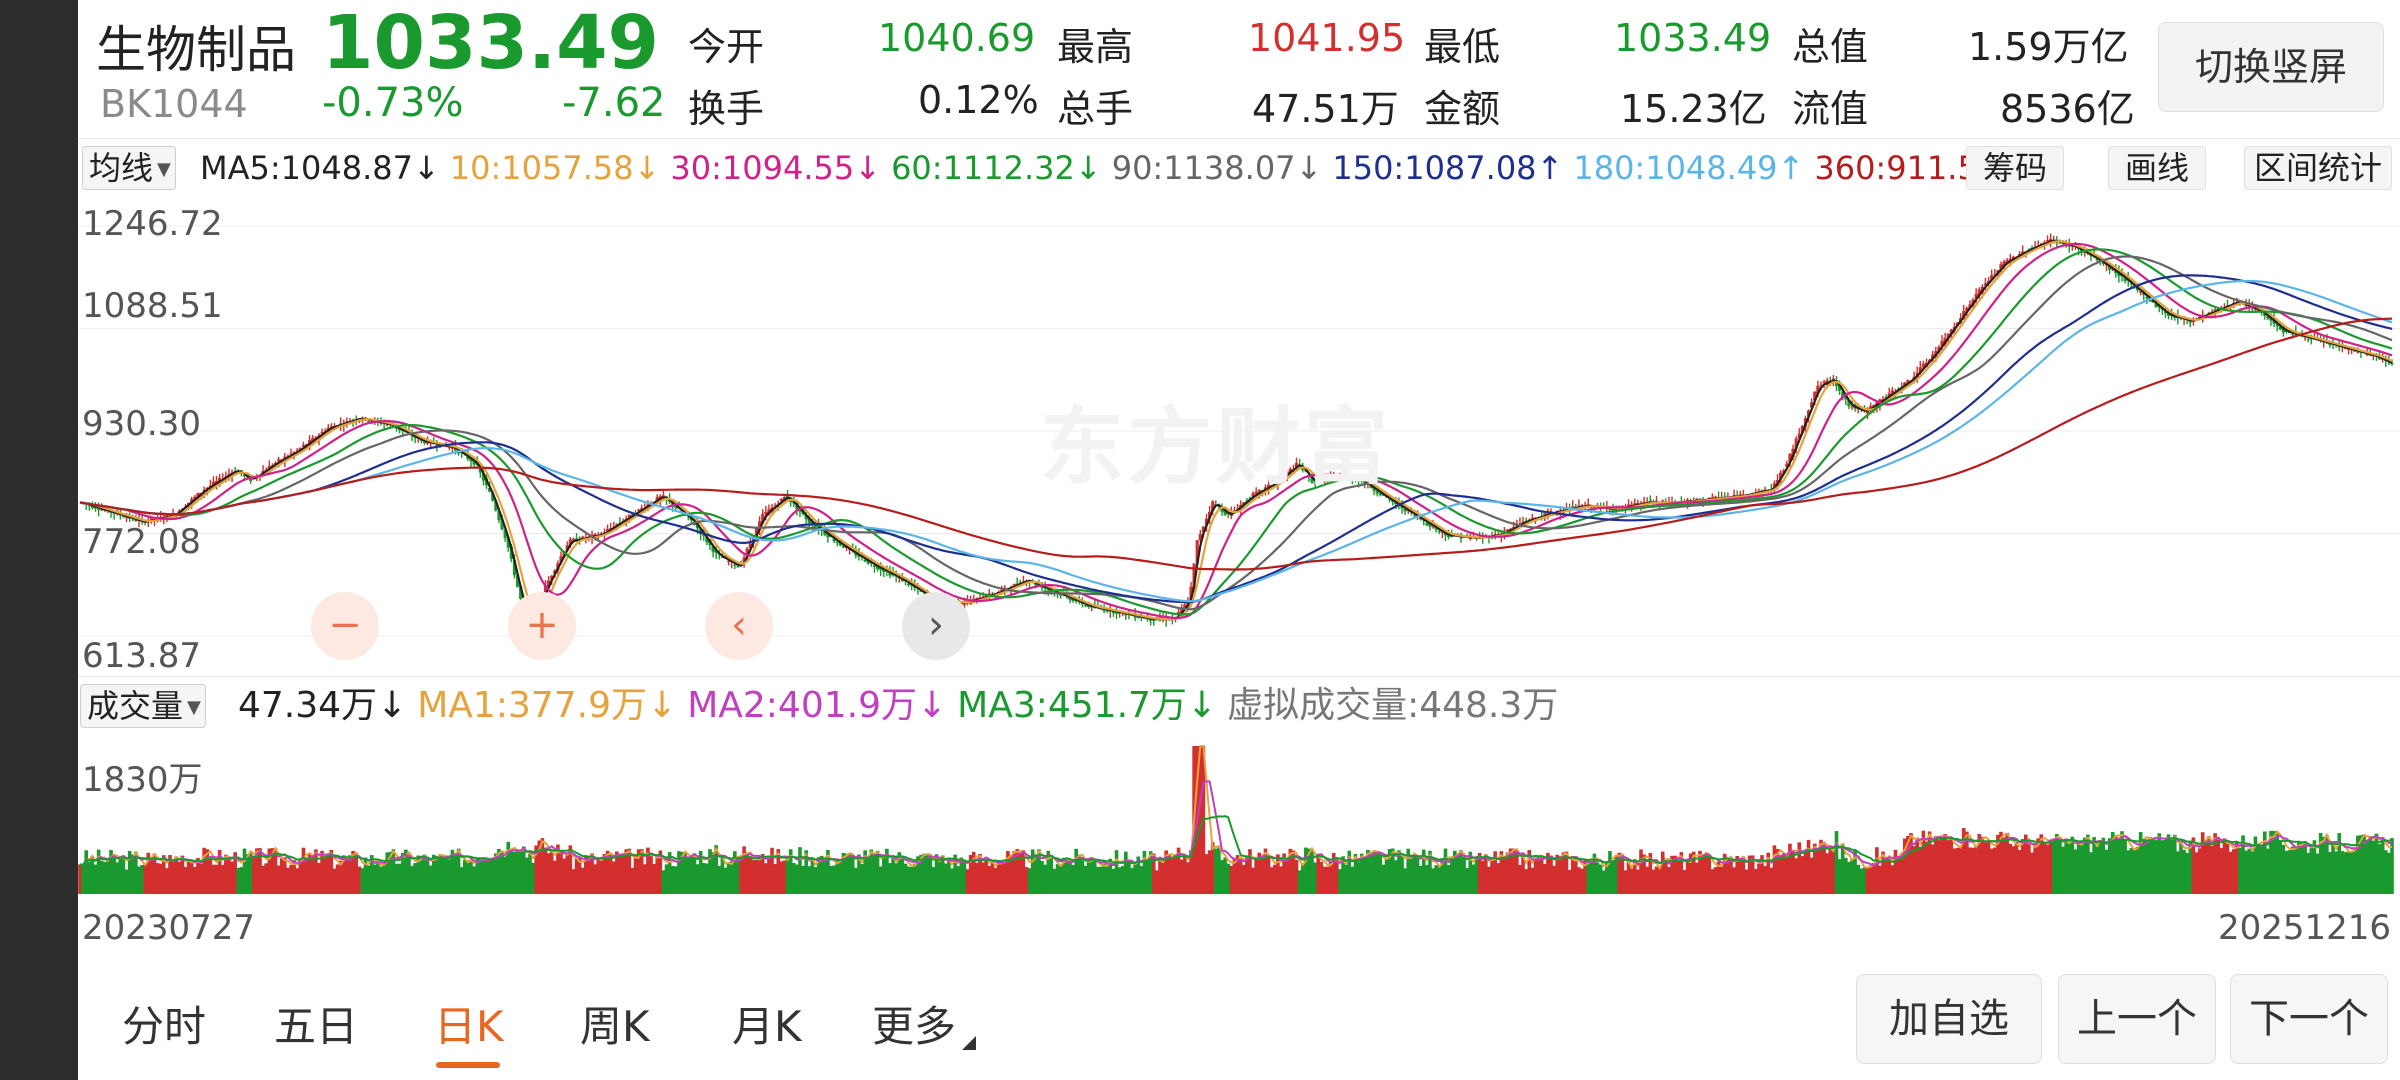 The image size is (2400, 1080). What do you see at coordinates (469, 1026) in the screenshot?
I see `tab-daily-k: 日K` at bounding box center [469, 1026].